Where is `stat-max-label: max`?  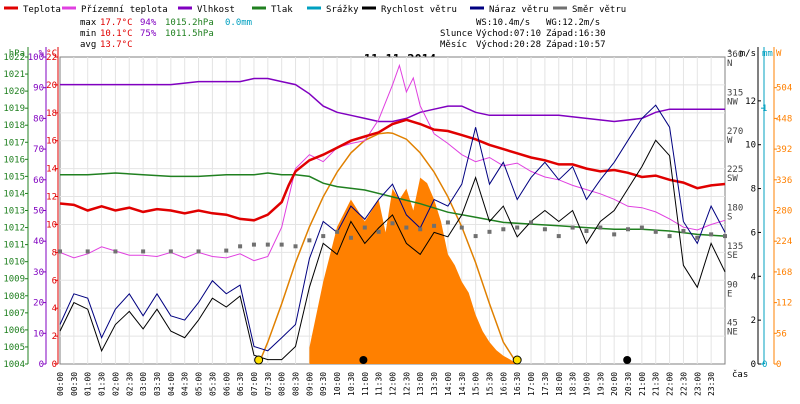 stat-max-label: max is located at coordinates (88, 23).